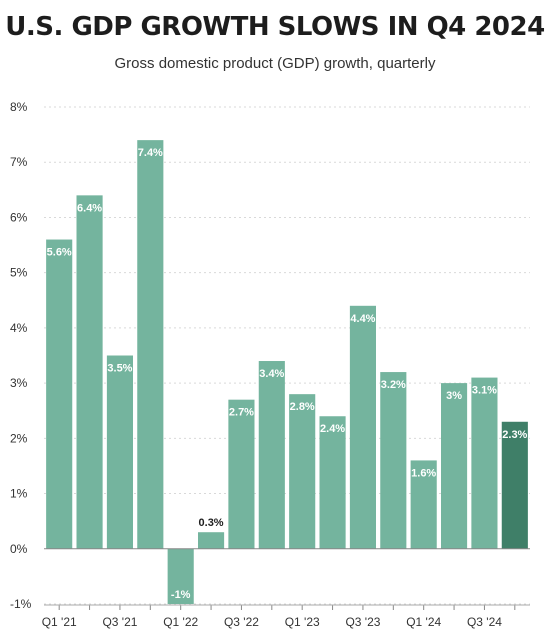 The image size is (550, 640). I want to click on data-label: 0.3%, so click(211, 523).